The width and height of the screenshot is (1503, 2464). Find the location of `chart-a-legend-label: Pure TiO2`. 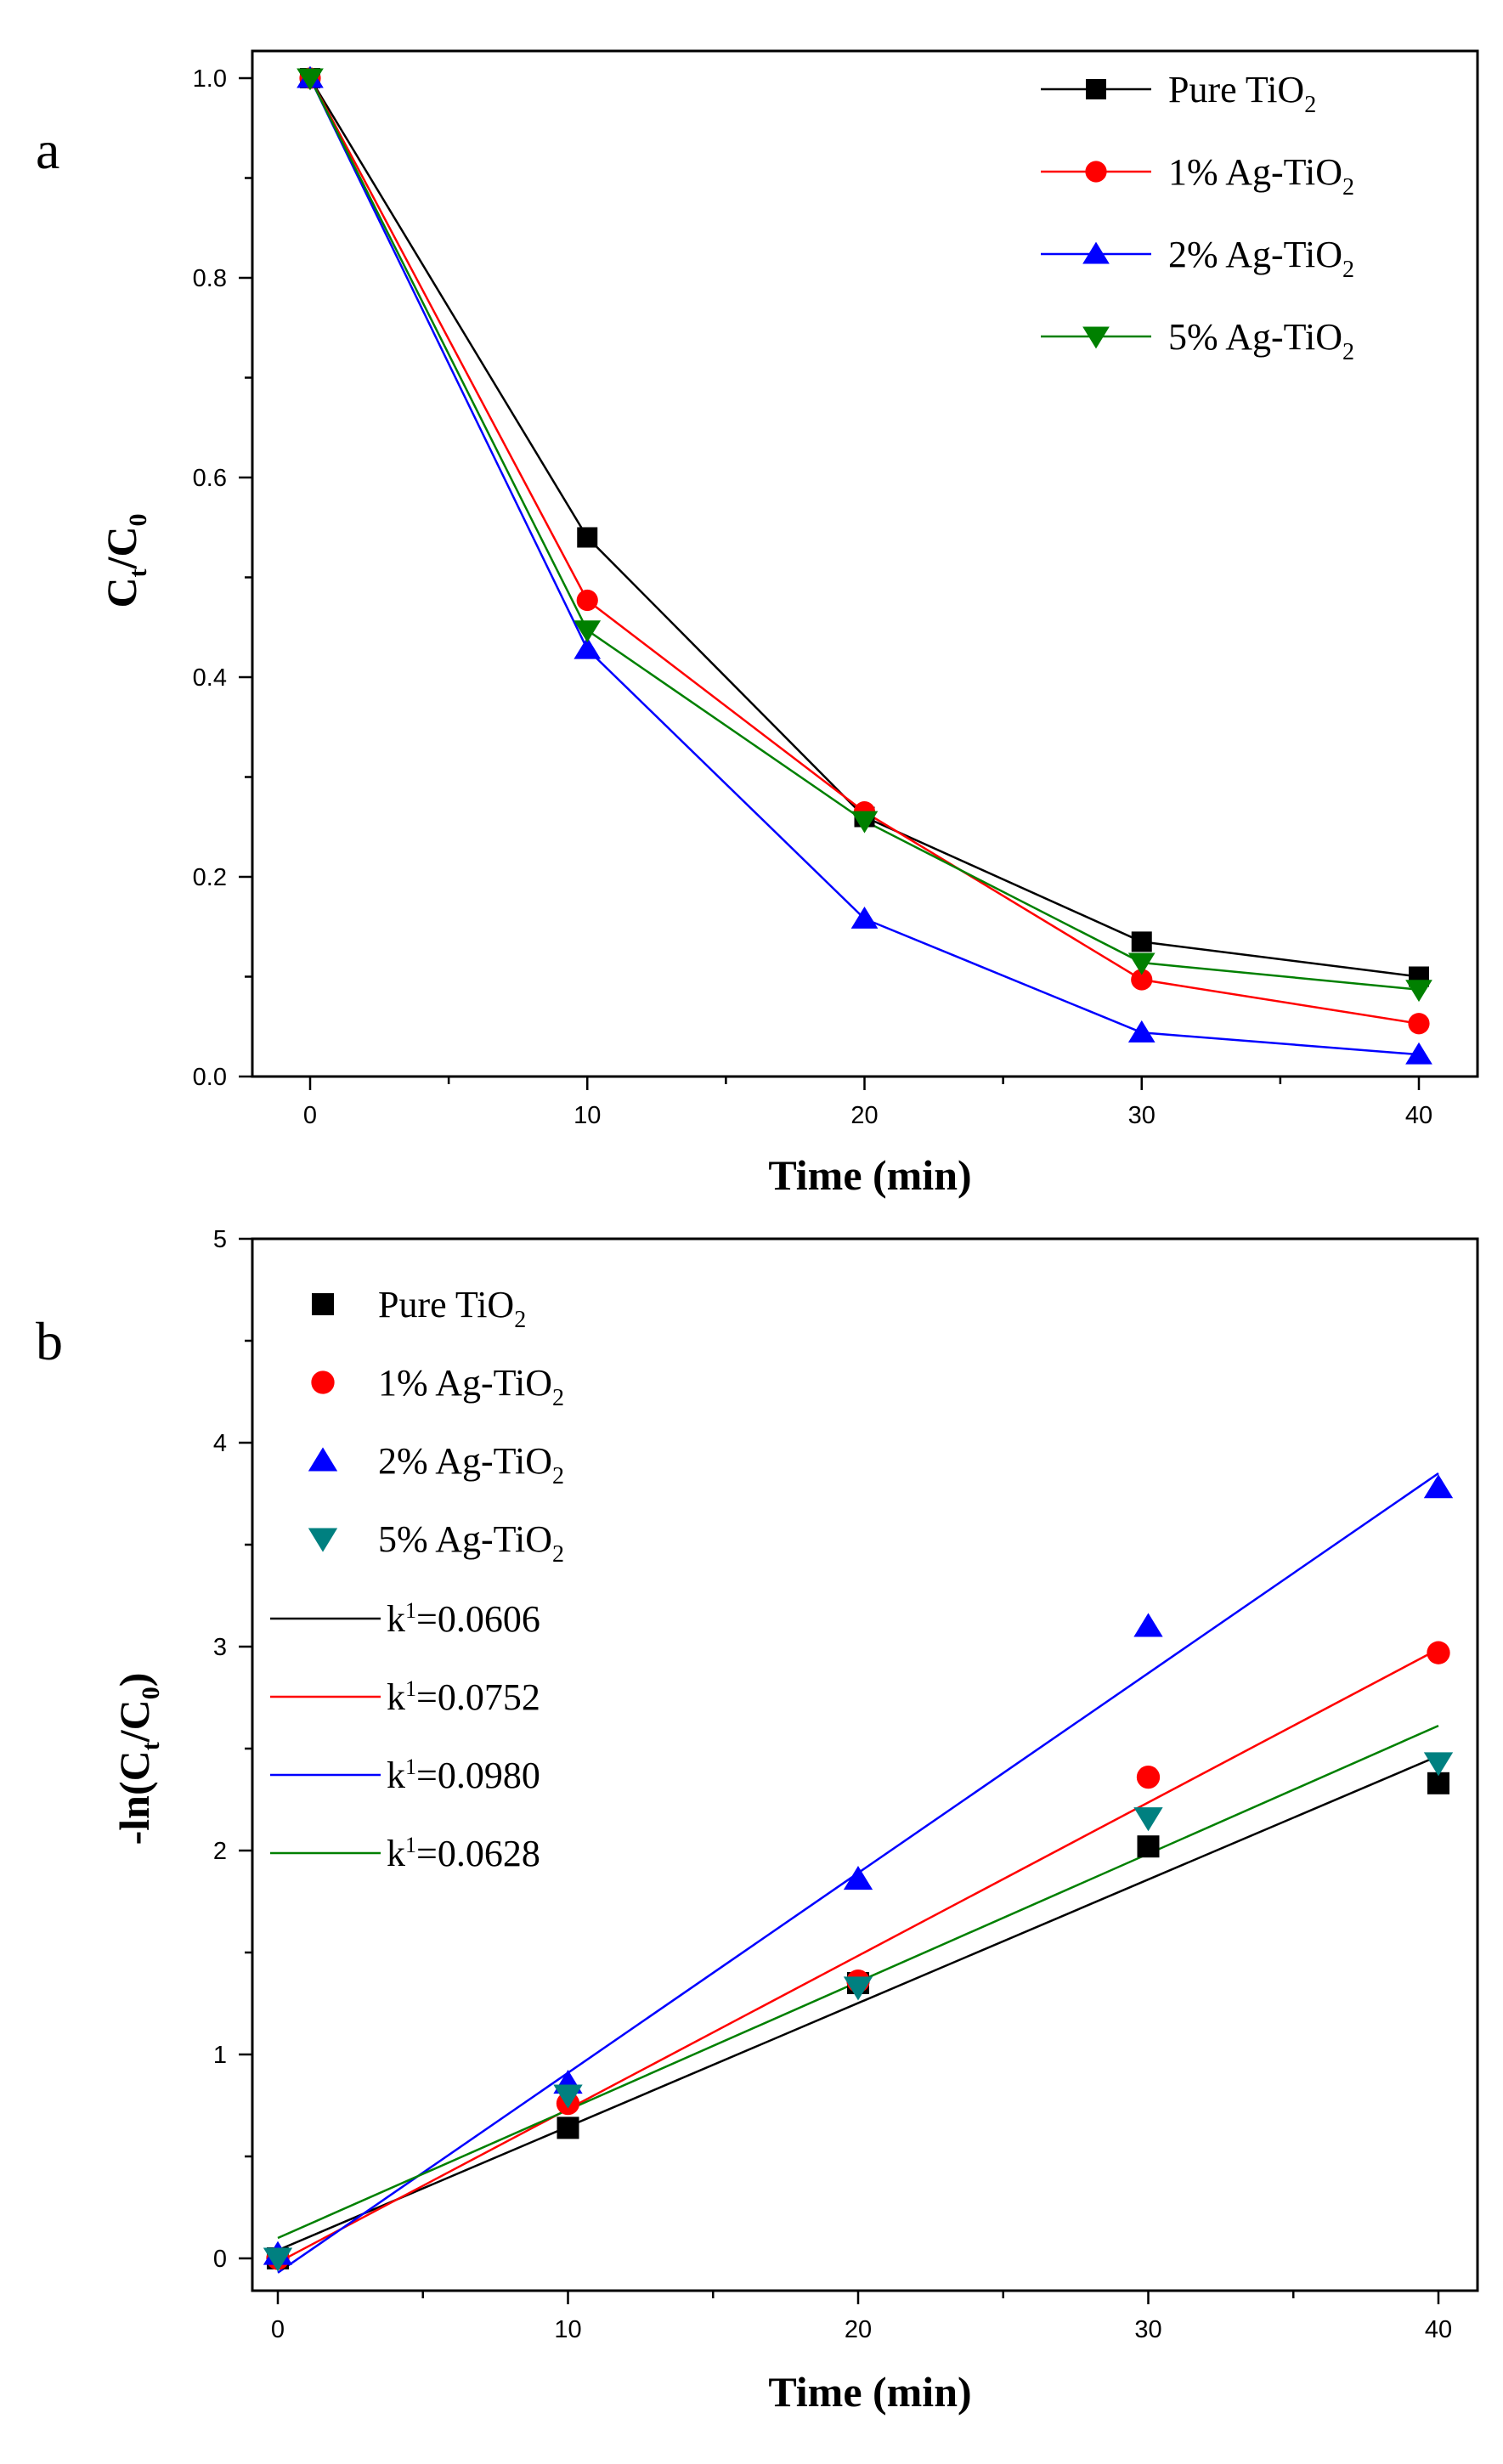

chart-a-legend-label: Pure TiO2 is located at coordinates (1242, 93).